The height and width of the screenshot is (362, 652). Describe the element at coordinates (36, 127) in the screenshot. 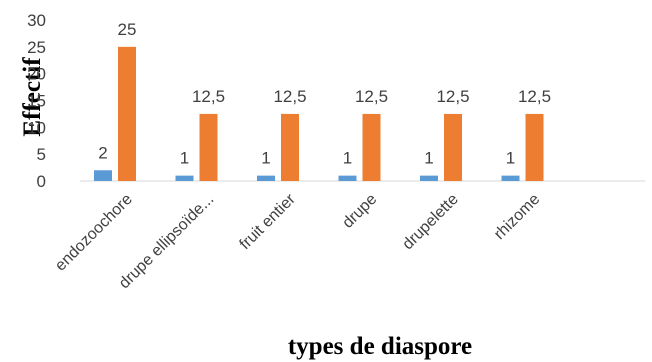

I see `y-tick-label: 10` at that location.